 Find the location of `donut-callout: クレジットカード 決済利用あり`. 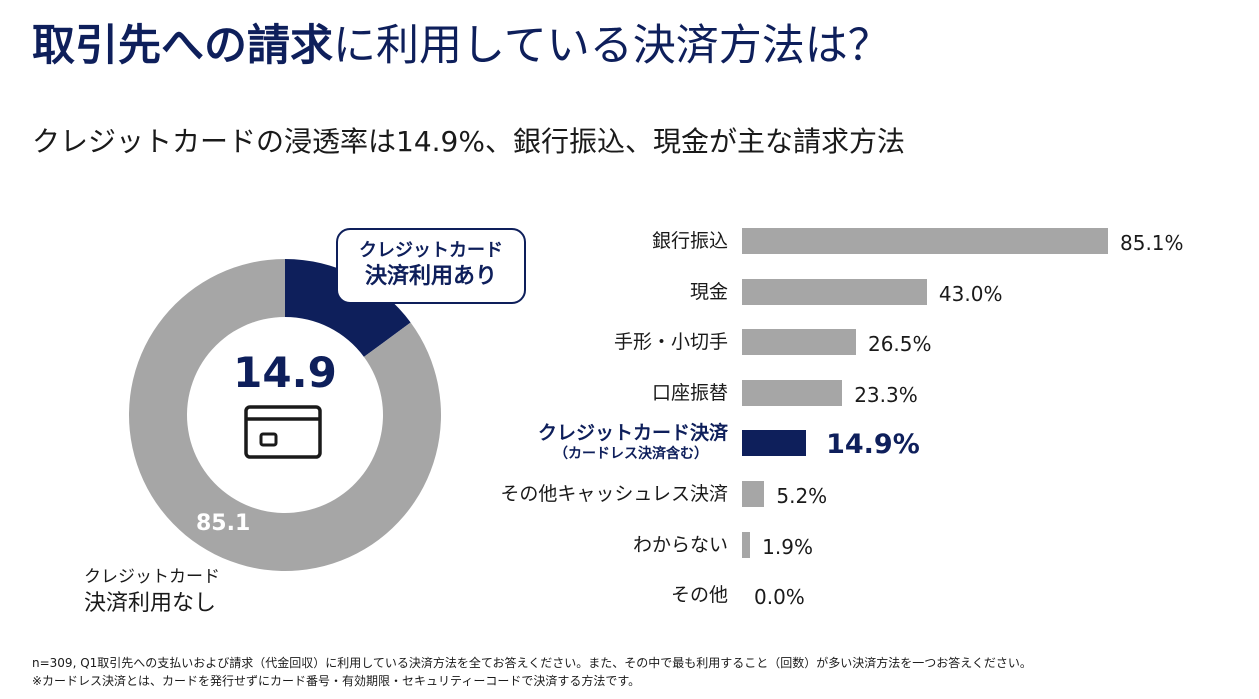

donut-callout: クレジットカード 決済利用あり is located at coordinates (431, 266).